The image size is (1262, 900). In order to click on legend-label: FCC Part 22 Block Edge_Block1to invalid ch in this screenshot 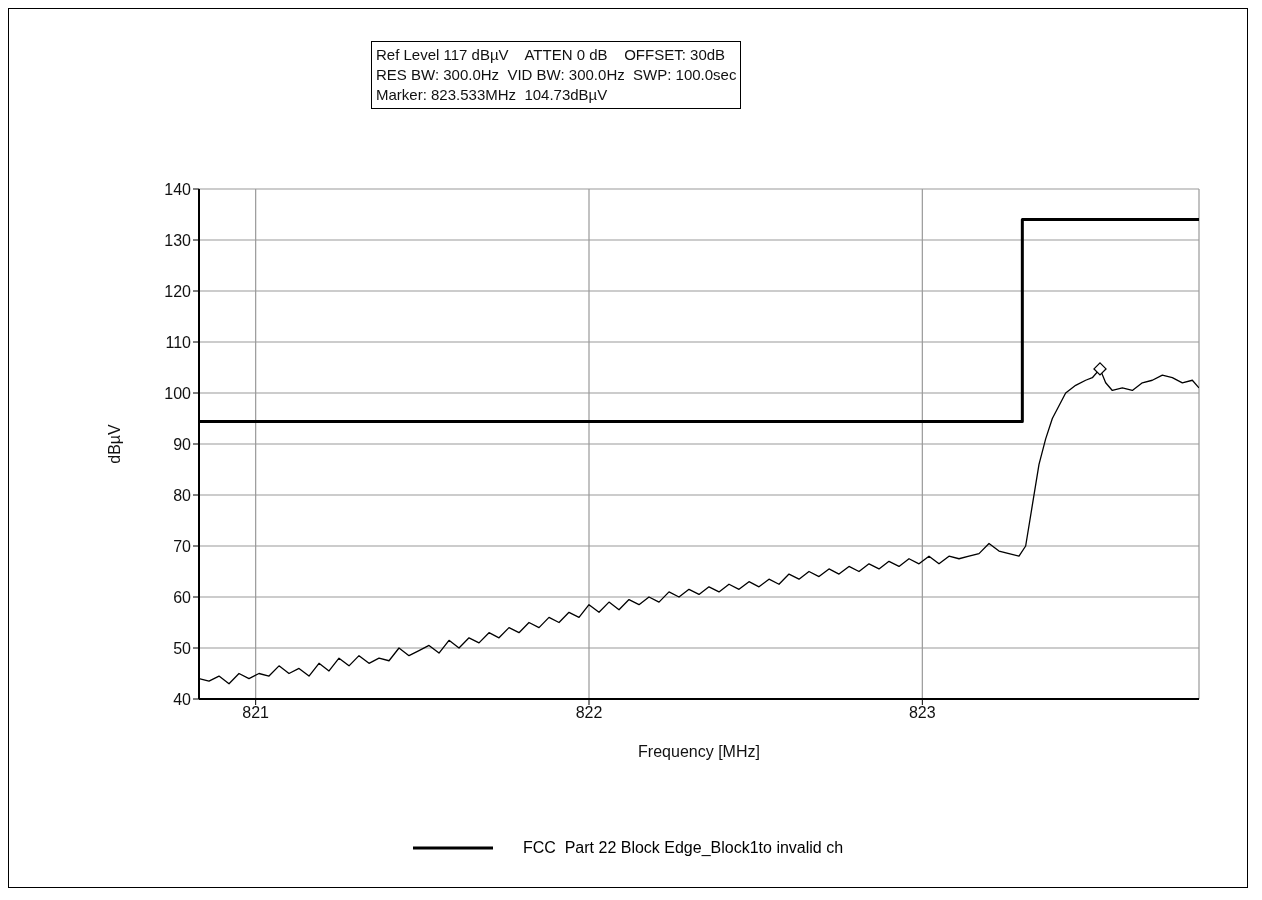, I will do `click(683, 848)`.